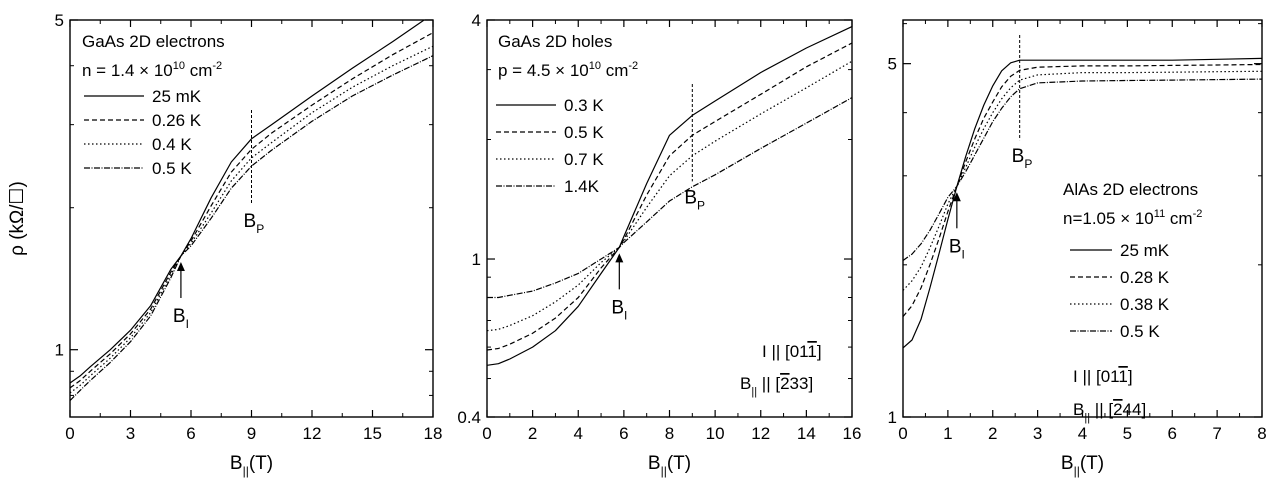 The height and width of the screenshot is (481, 1276). Describe the element at coordinates (852, 433) in the screenshot. I see `x-tick-label: 16` at that location.